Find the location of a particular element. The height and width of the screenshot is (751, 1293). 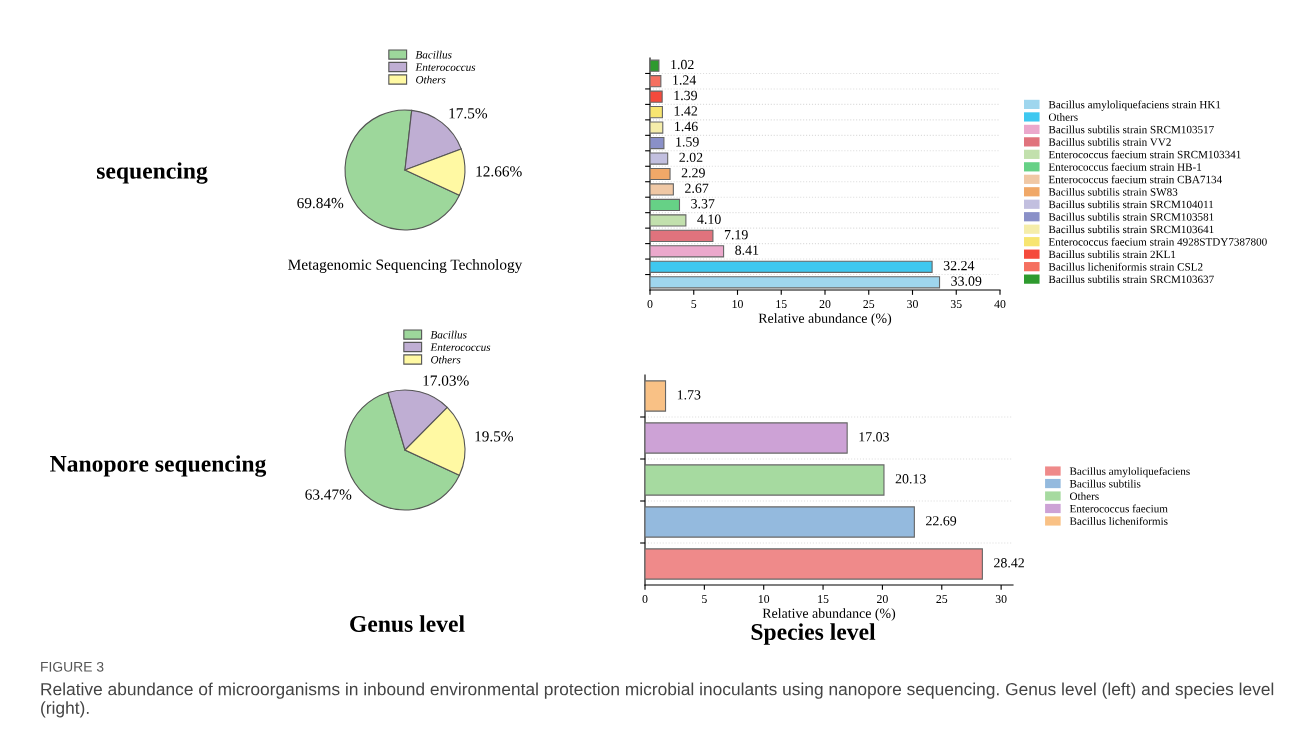

legend-label: Bacillus subtilis strain SRCM103641 is located at coordinates (1131, 229).